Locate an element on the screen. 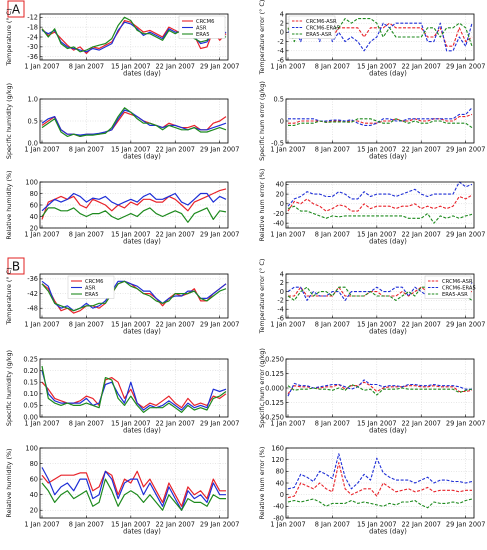  y-tick-label: 4 is located at coordinates (282, 274).